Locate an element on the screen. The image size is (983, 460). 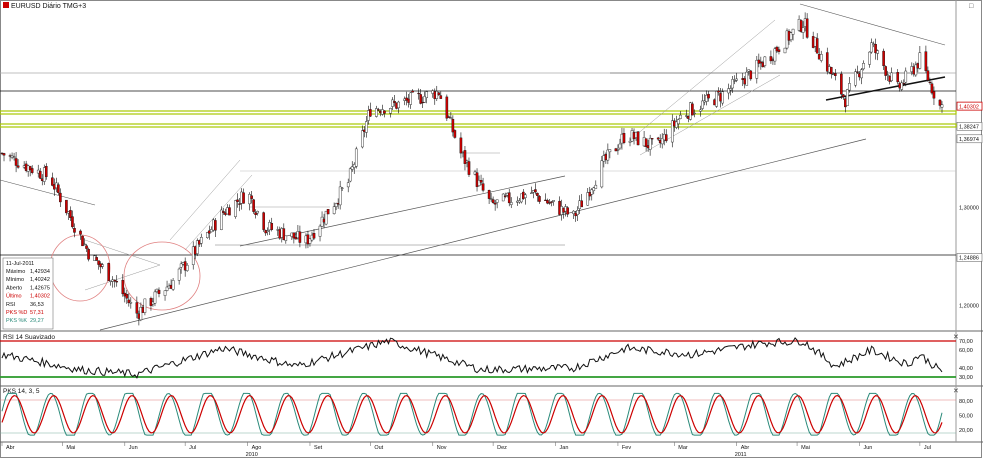
pks-k-line is located at coordinates (472, 414).